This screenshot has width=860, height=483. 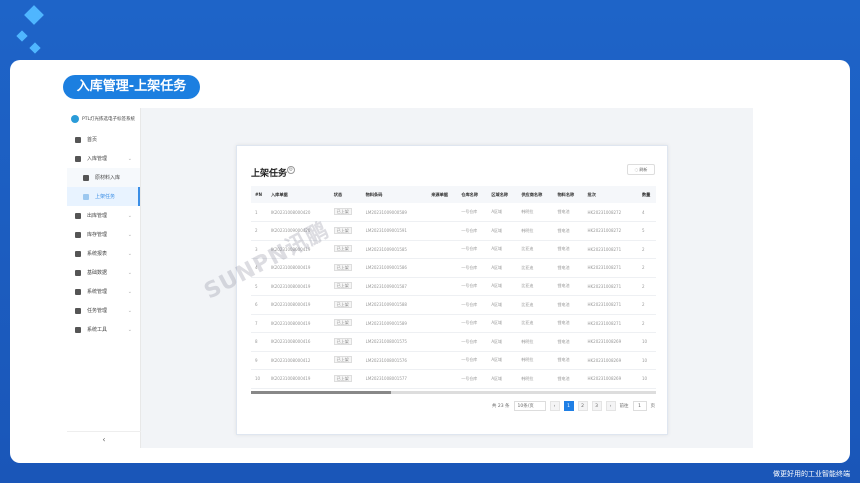 What do you see at coordinates (596, 406) in the screenshot?
I see `page-3: 3` at bounding box center [596, 406].